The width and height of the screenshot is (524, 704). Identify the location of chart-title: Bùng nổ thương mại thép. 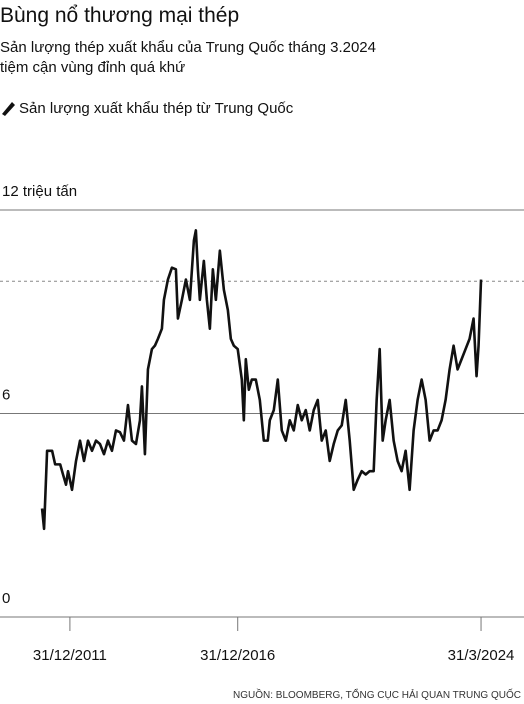
(119, 15).